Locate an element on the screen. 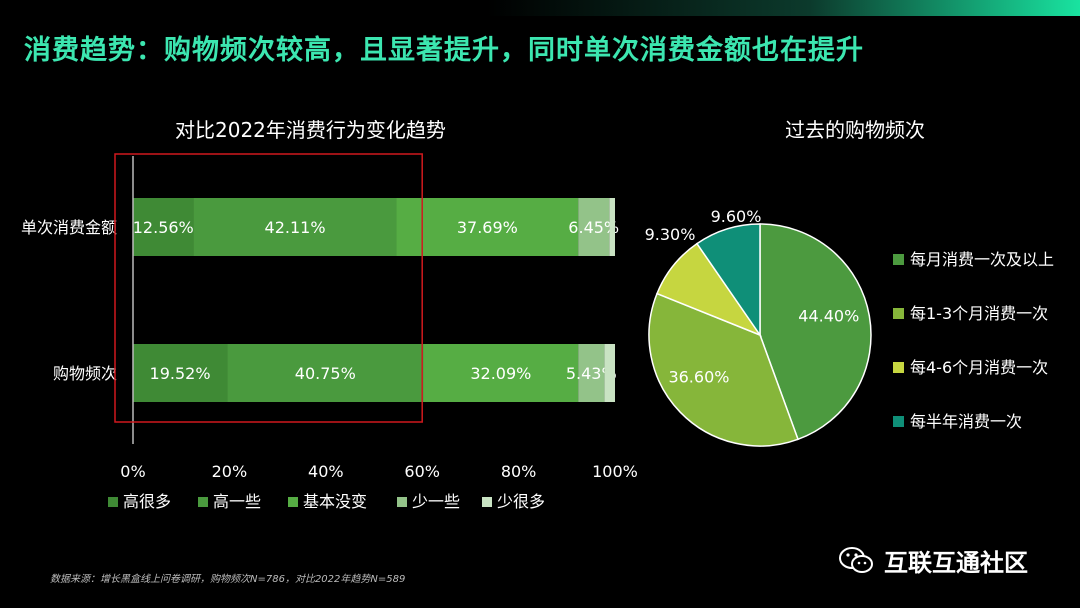 Image resolution: width=1080 pixels, height=608 pixels. pie-data-label: 9.60% is located at coordinates (736, 216).